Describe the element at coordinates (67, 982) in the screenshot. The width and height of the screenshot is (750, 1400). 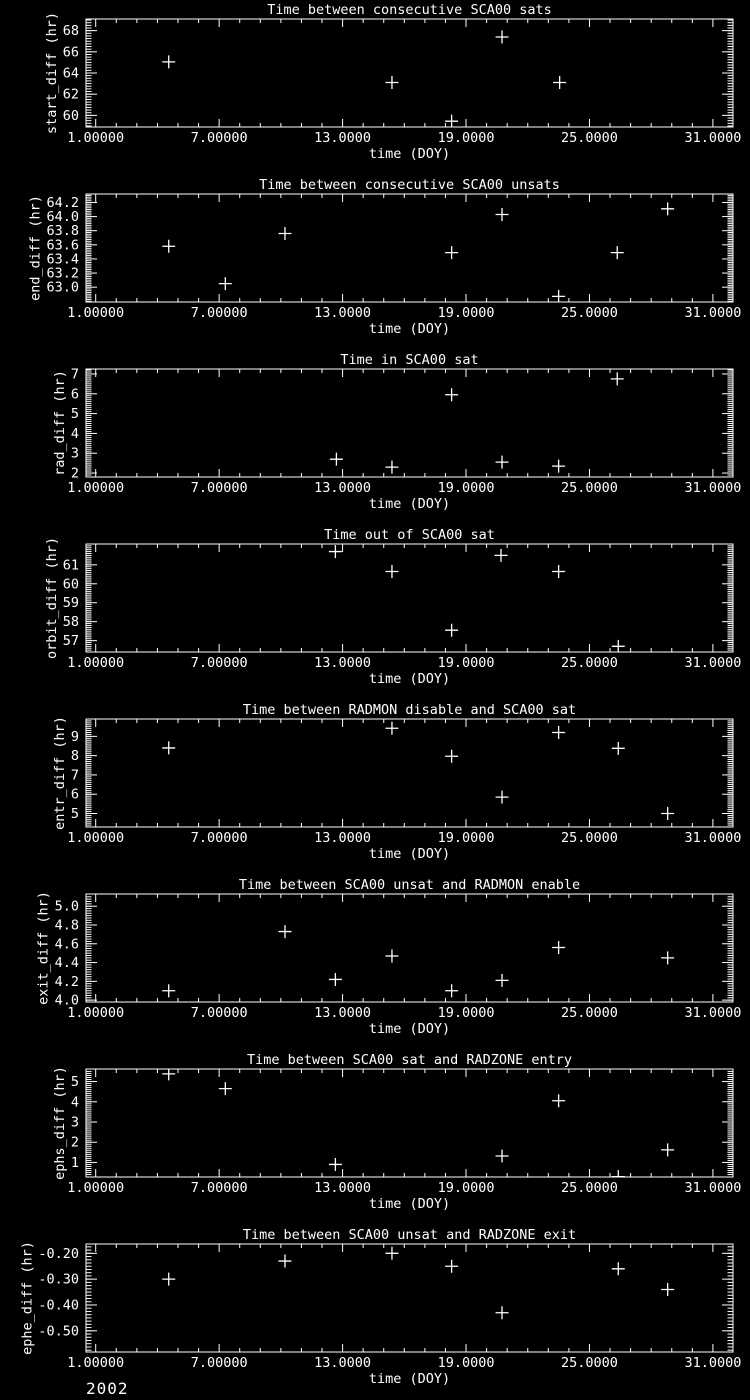
I see `svg-text: 4.2` at that location.